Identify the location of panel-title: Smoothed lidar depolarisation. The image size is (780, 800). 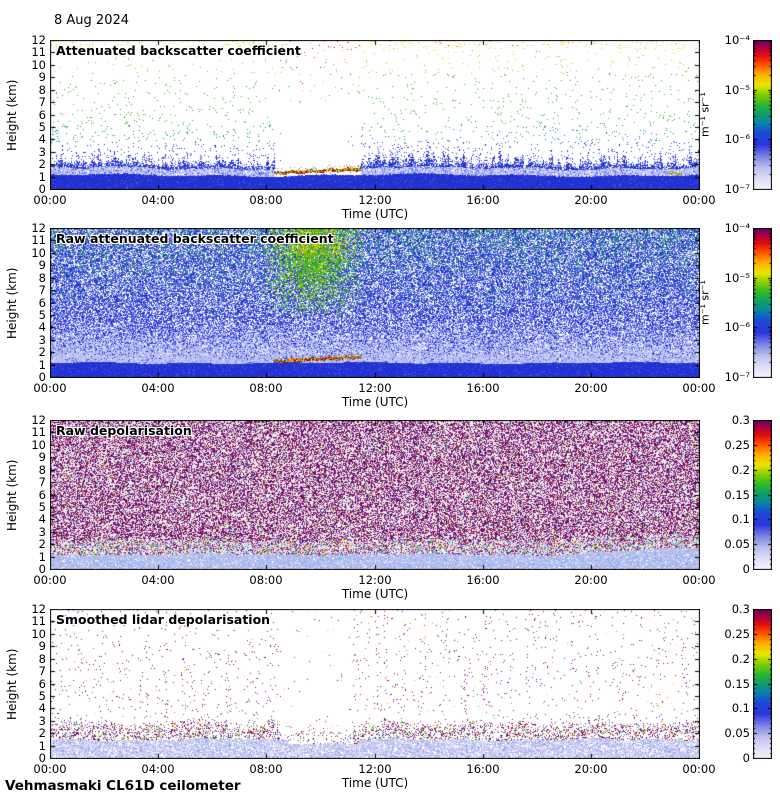
(163, 619).